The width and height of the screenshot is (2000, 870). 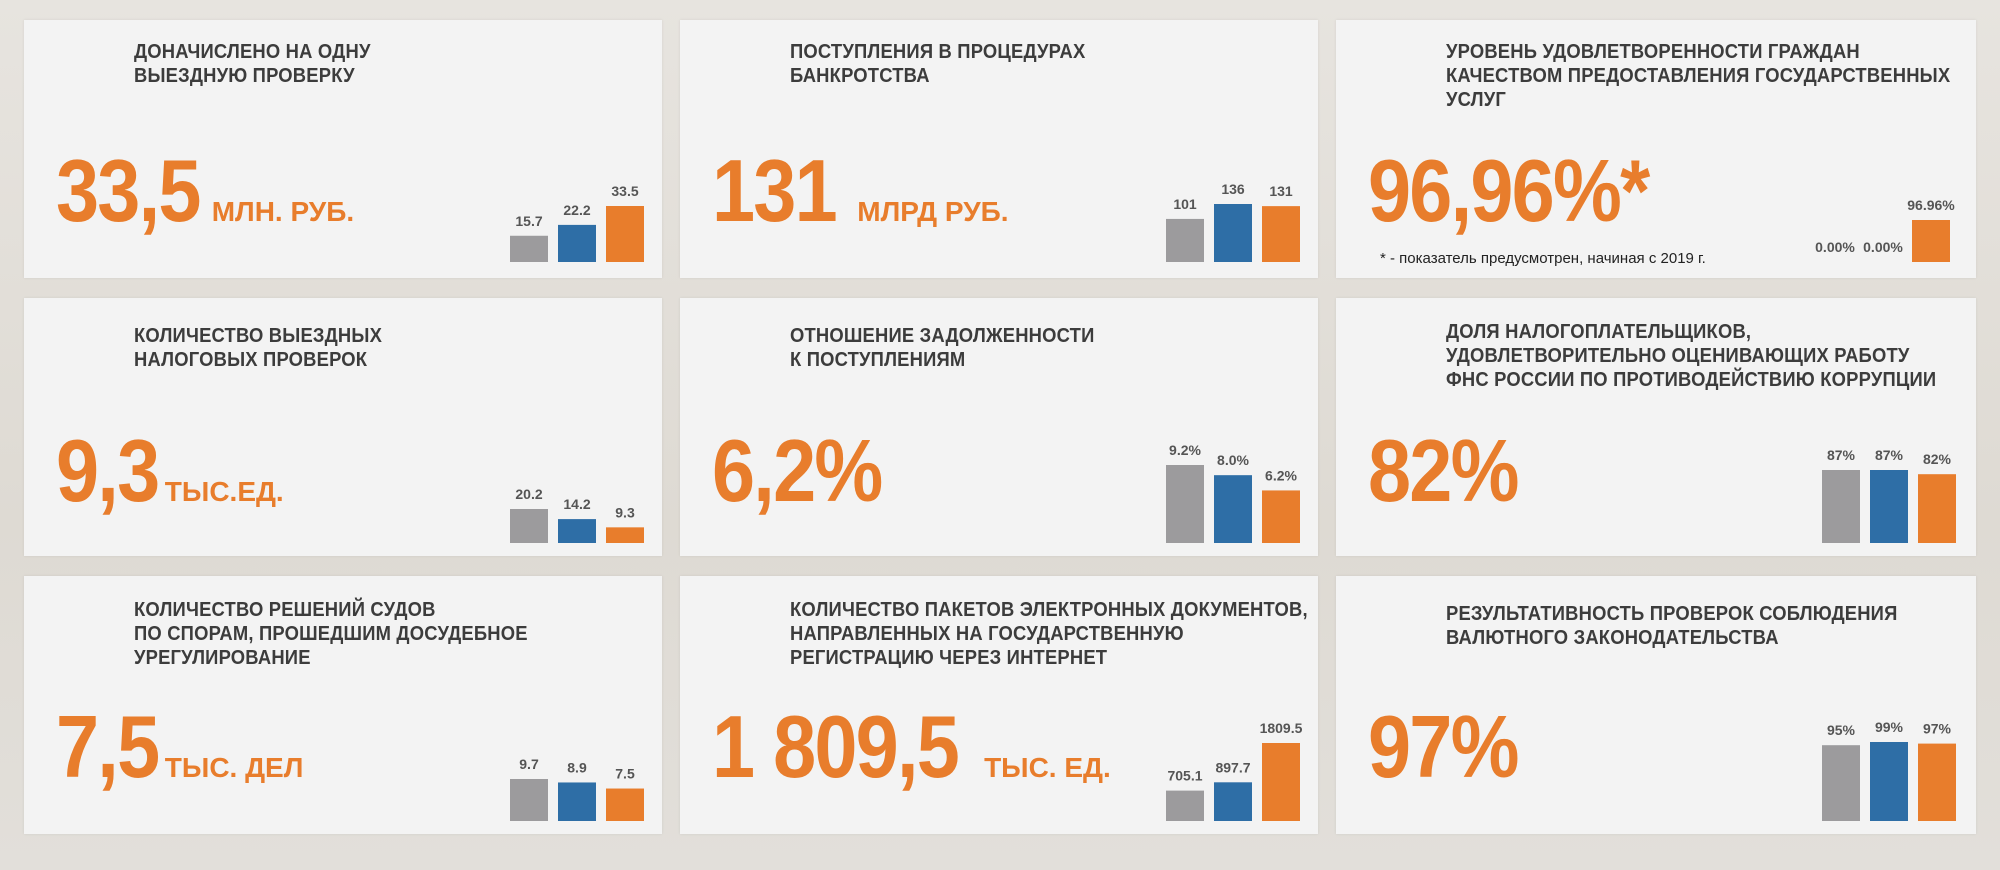 What do you see at coordinates (1691, 380) in the screenshot?
I see `title-line: ФНС РОССИИ ПО ПРОТИВОДЕЙСТВИЮ КОРРУПЦИИ` at bounding box center [1691, 380].